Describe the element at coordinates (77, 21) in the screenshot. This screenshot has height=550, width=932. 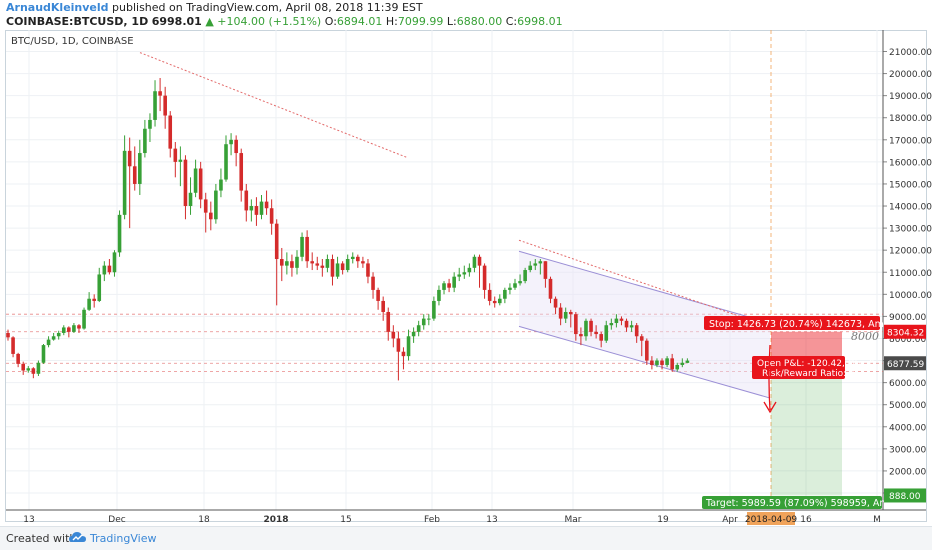
I see `symbol-label: COINBASE:BTCUSD, 1D` at that location.